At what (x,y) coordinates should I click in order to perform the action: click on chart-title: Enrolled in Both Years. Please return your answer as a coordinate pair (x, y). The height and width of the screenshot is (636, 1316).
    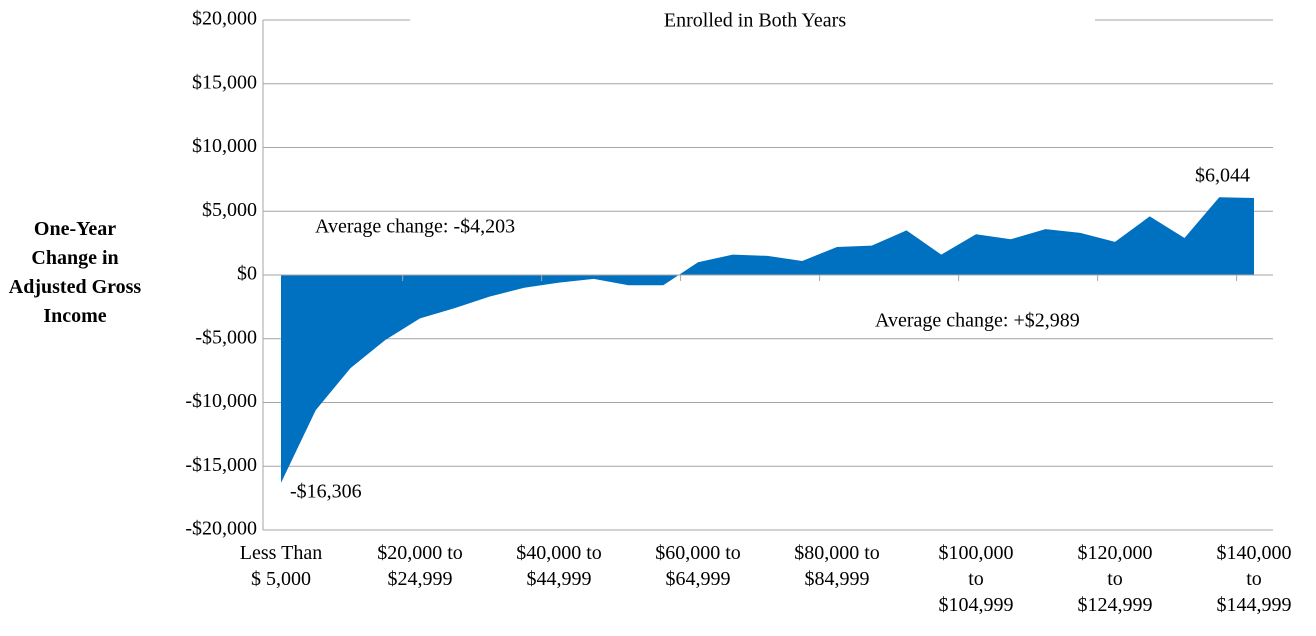
    Looking at the image, I should click on (755, 21).